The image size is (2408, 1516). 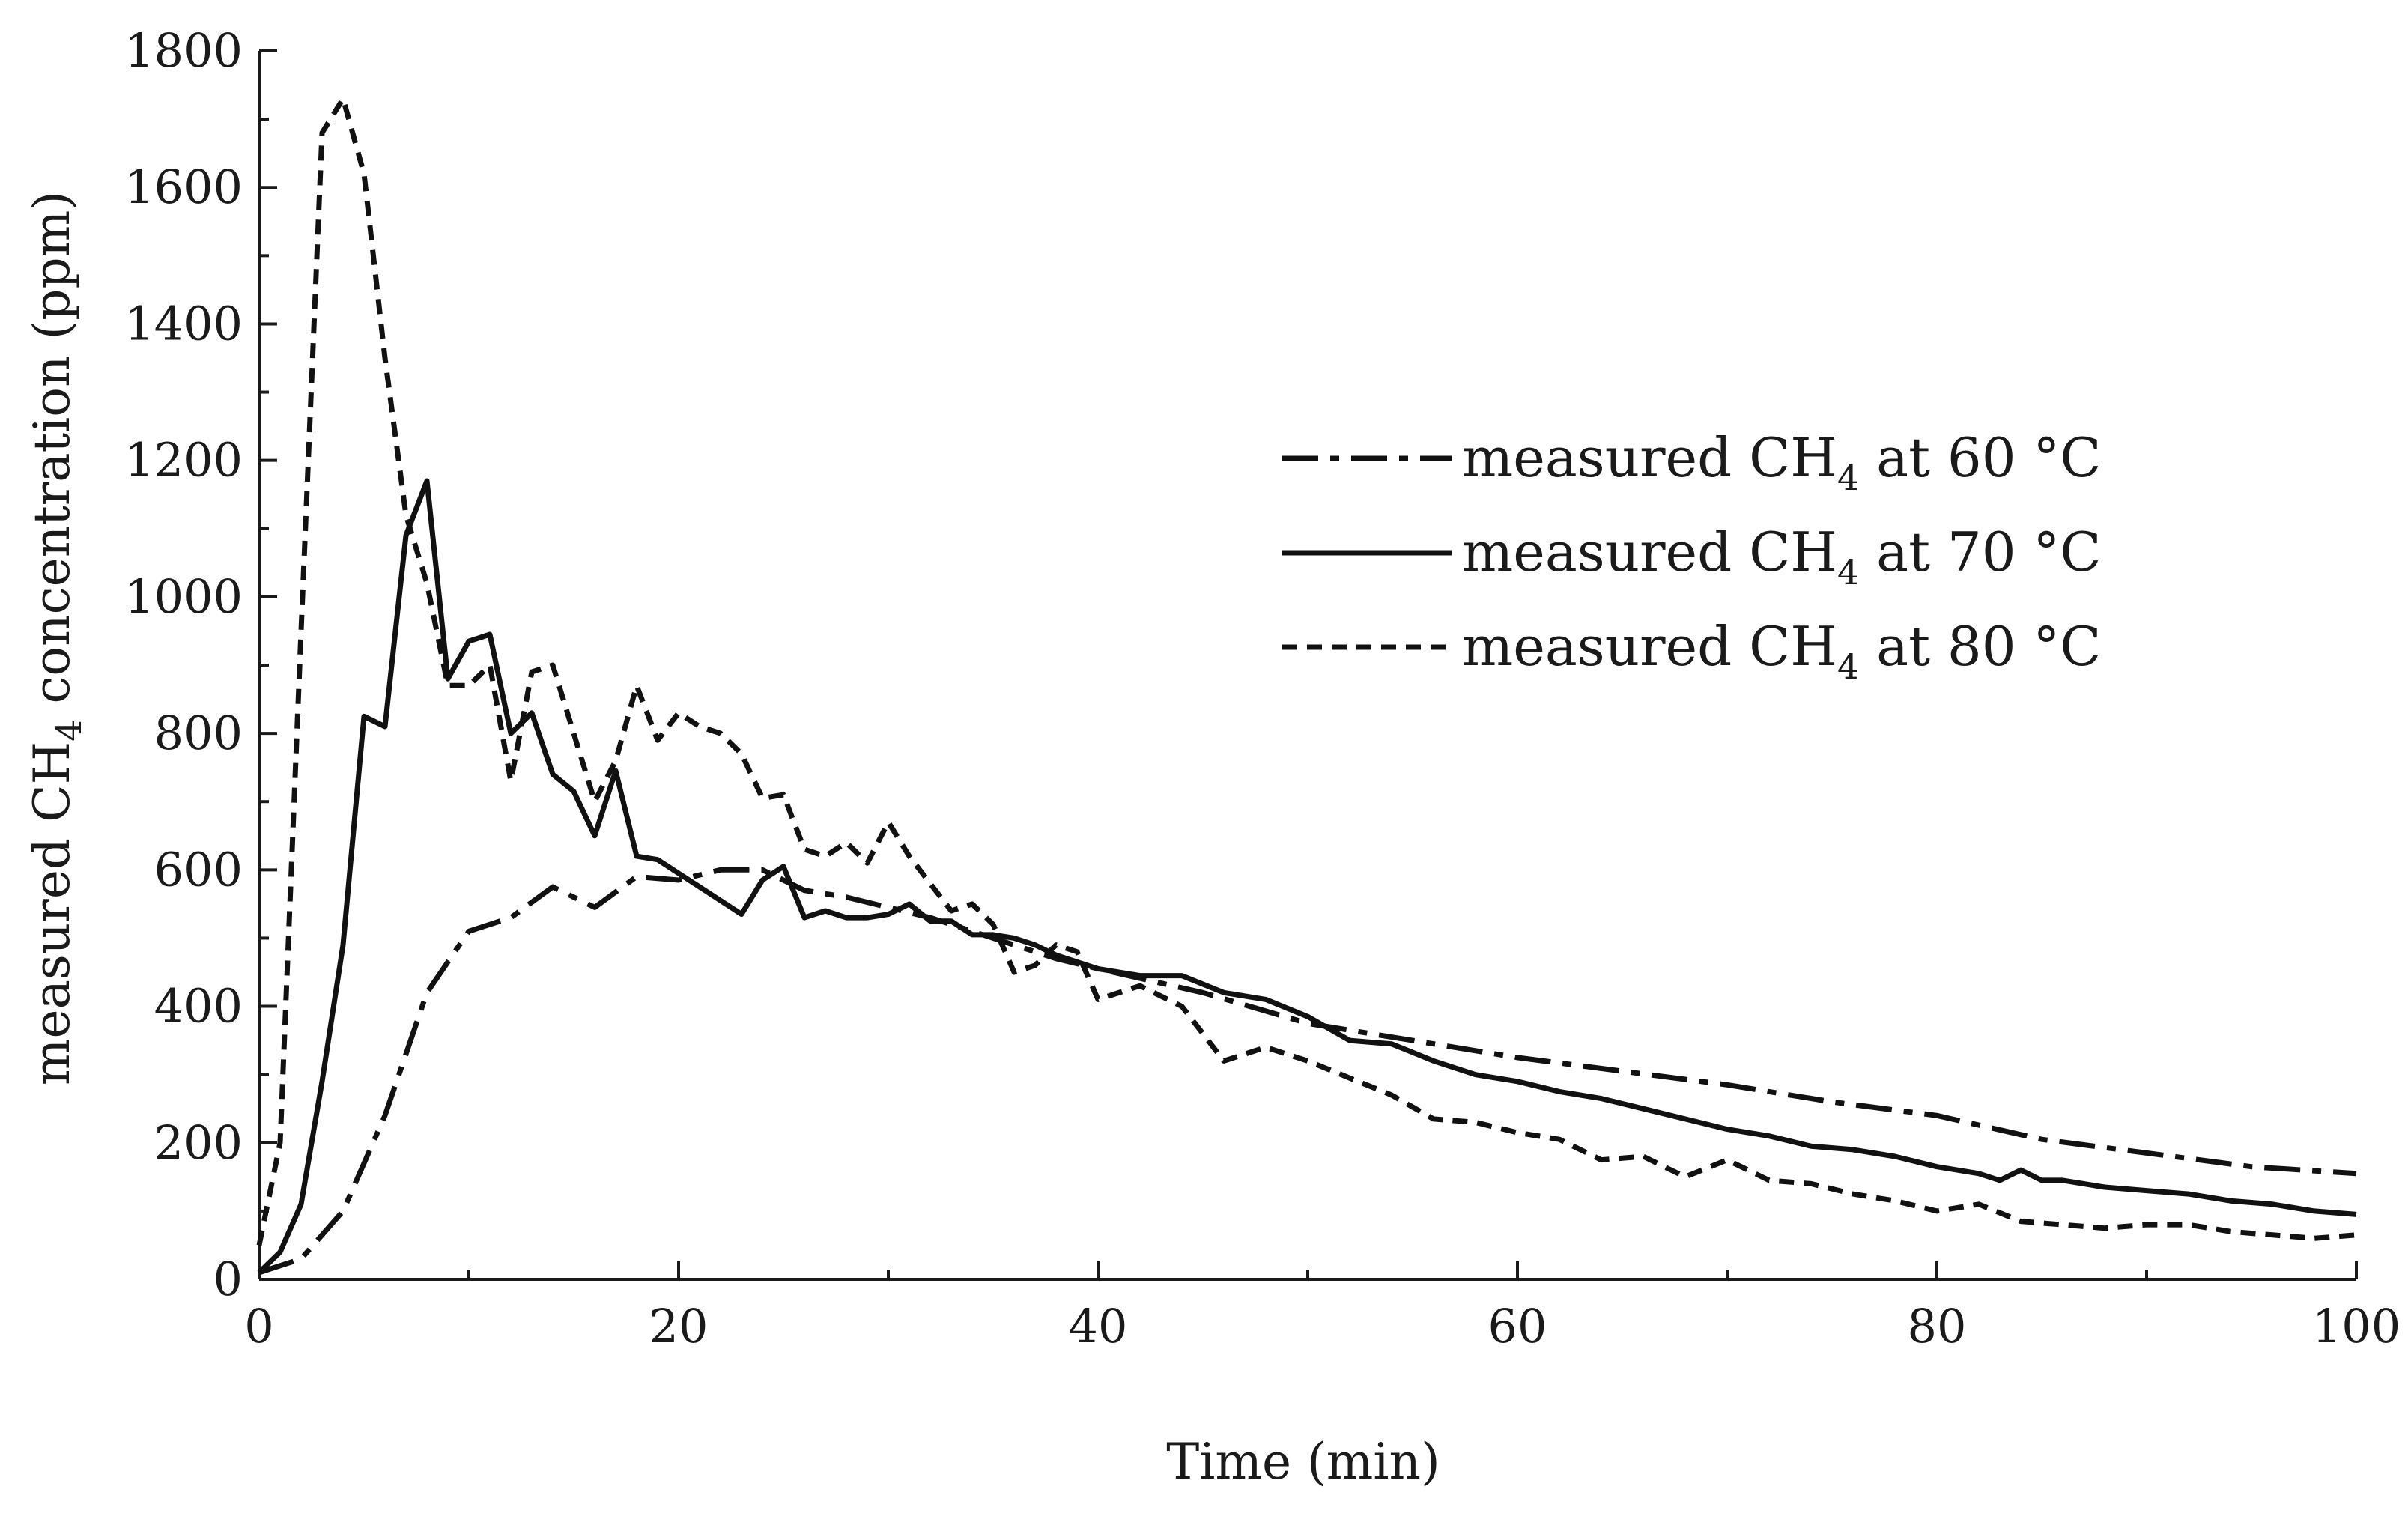 I want to click on legend-label: measured CH4 at 60 °C, so click(x=1782, y=462).